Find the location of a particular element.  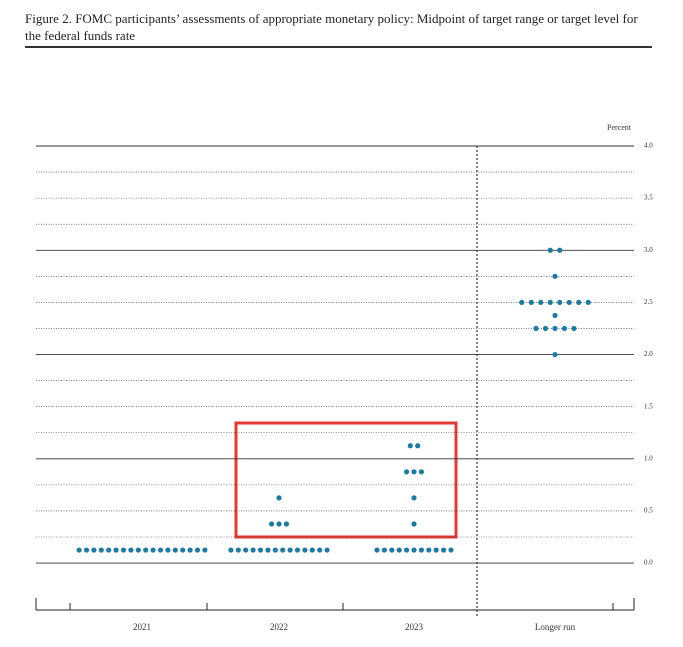

y-axis-label: Percent is located at coordinates (619, 127).